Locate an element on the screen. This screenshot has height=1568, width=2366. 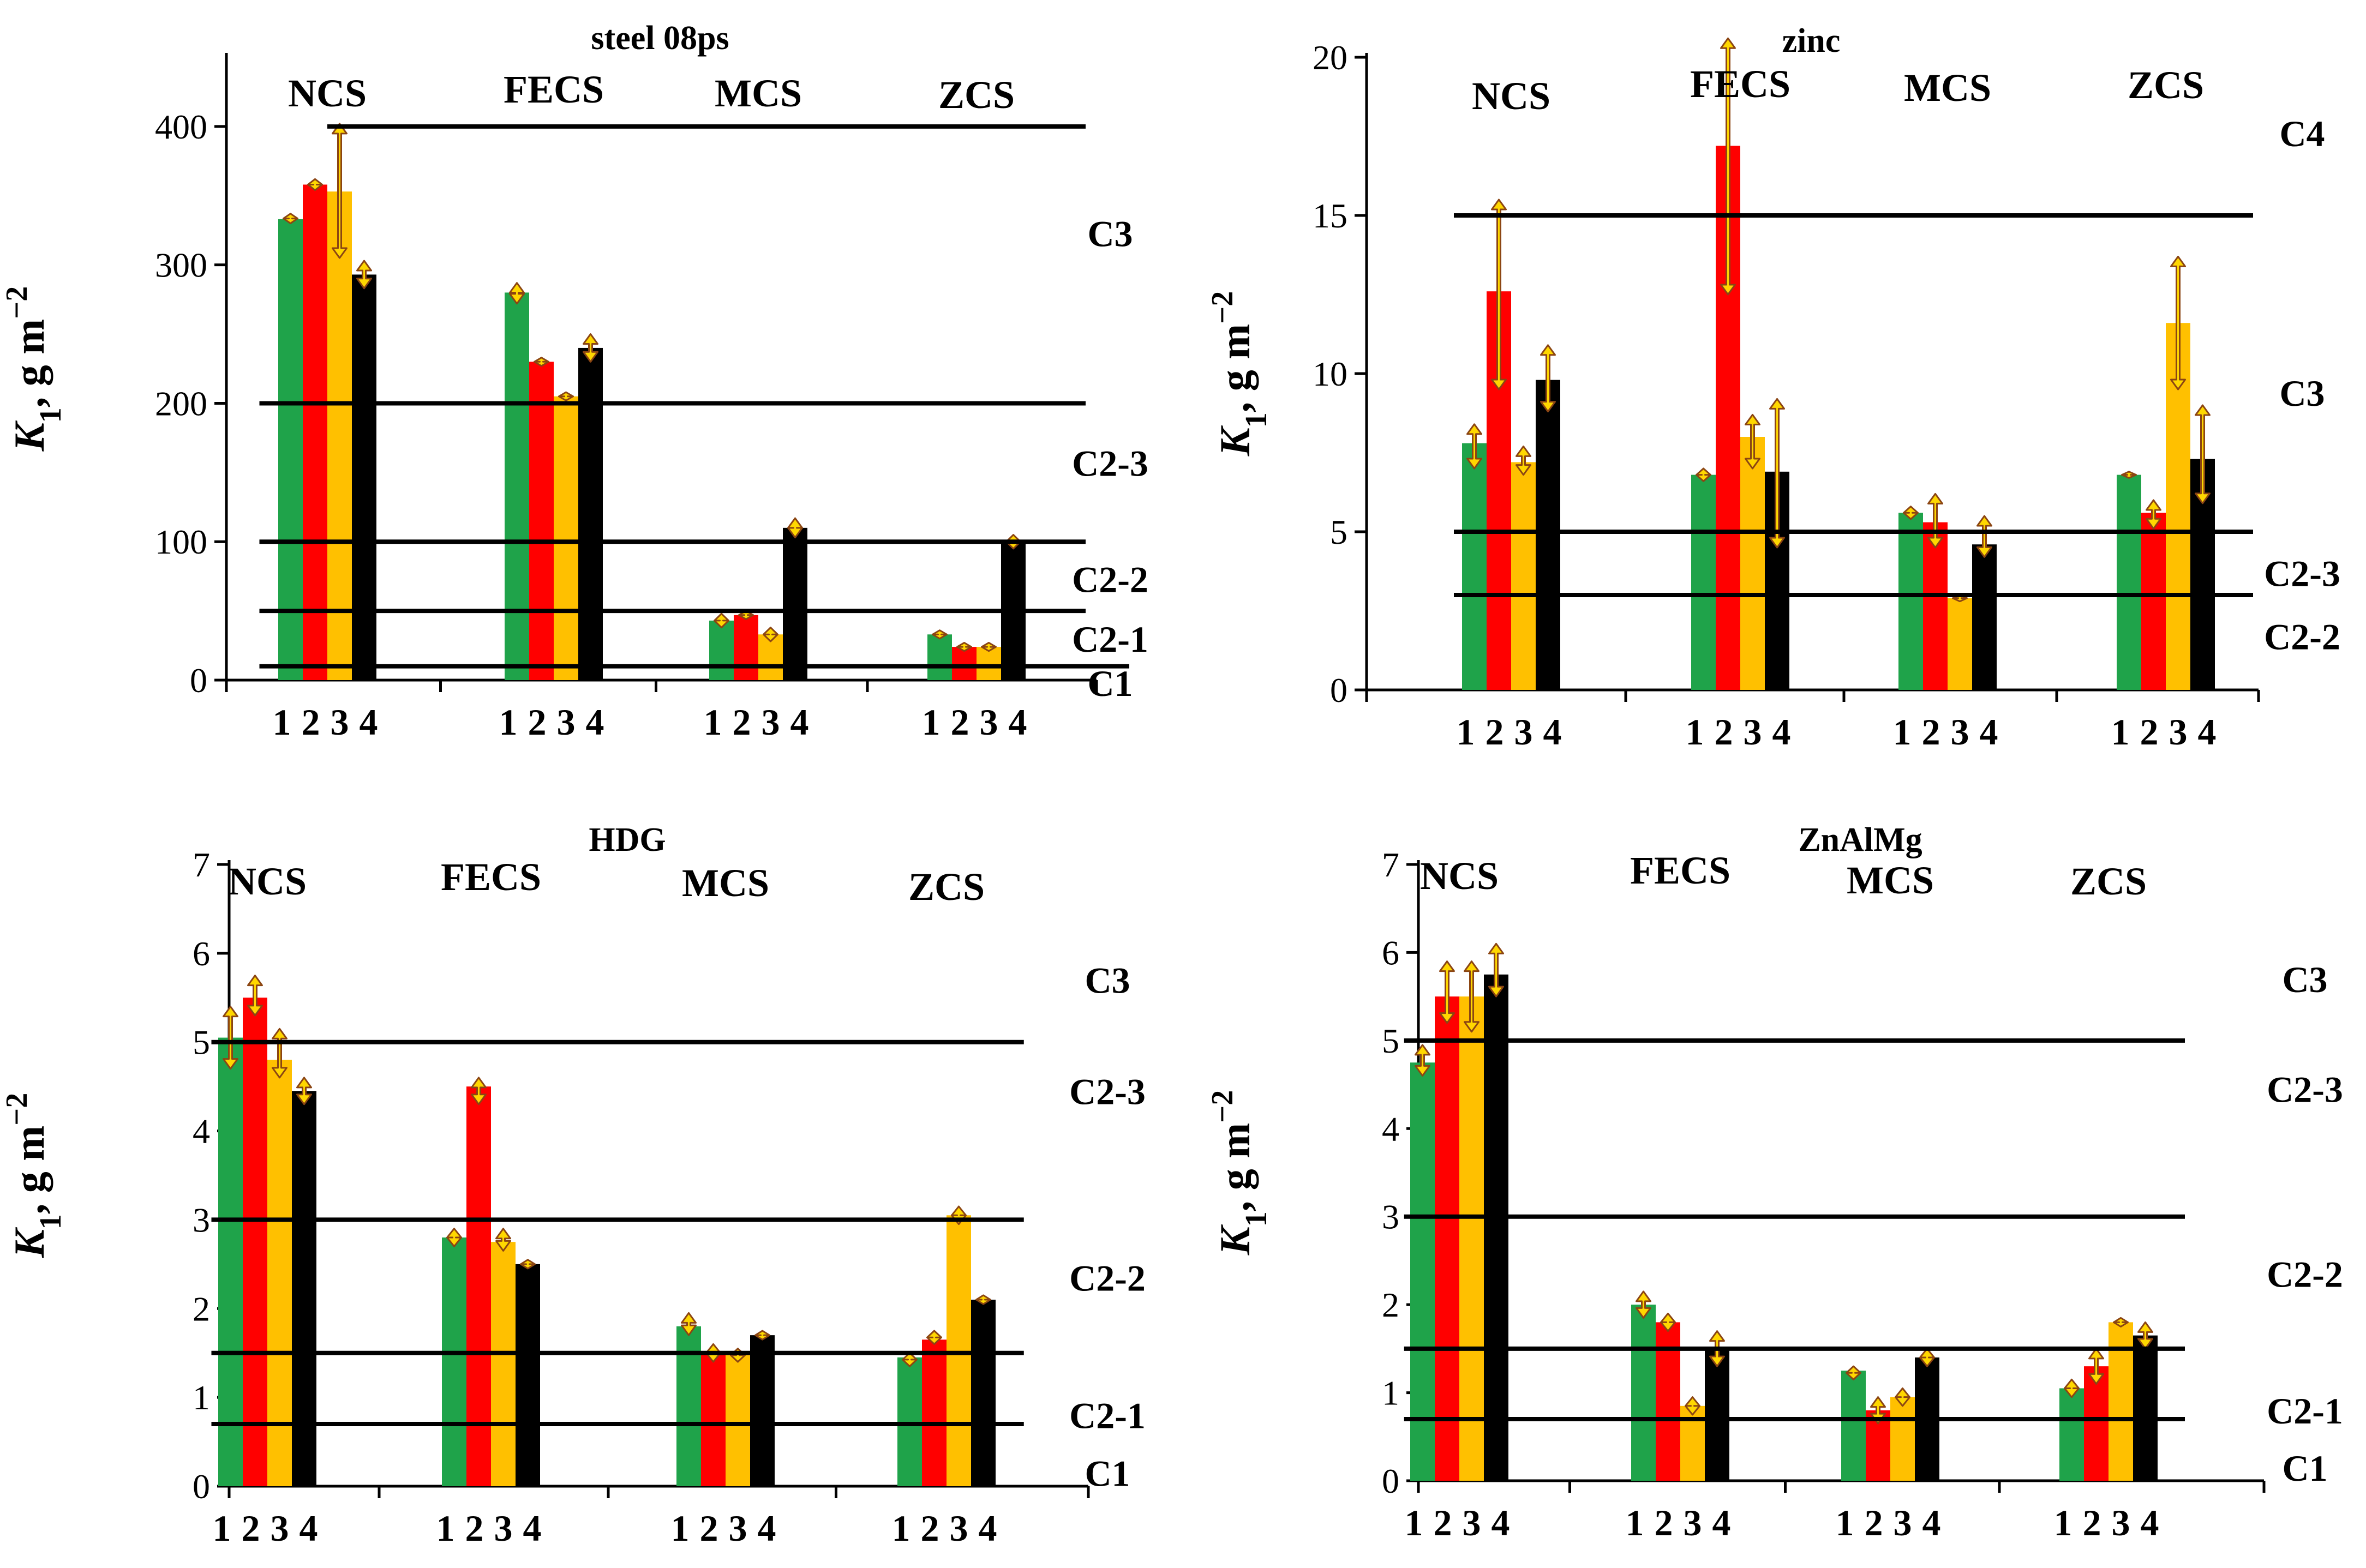
y-tick-label: 10 is located at coordinates (1330, 374).